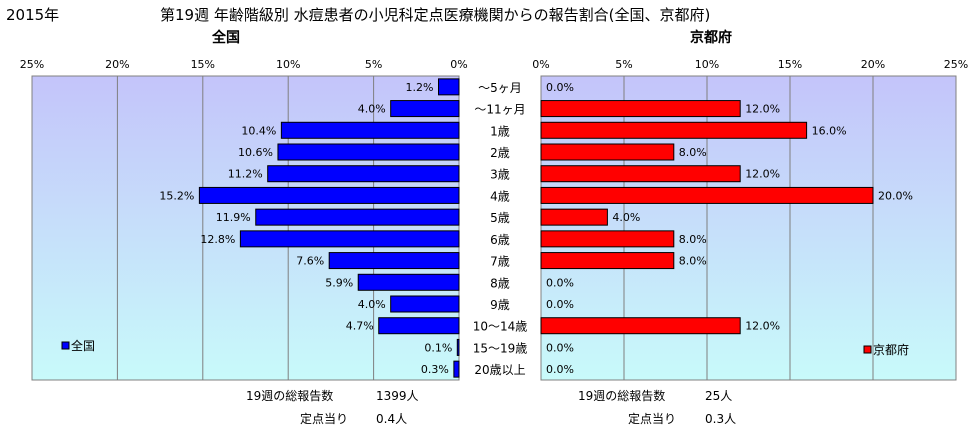  I want to click on national-tick-label: 0%, so click(458, 64).